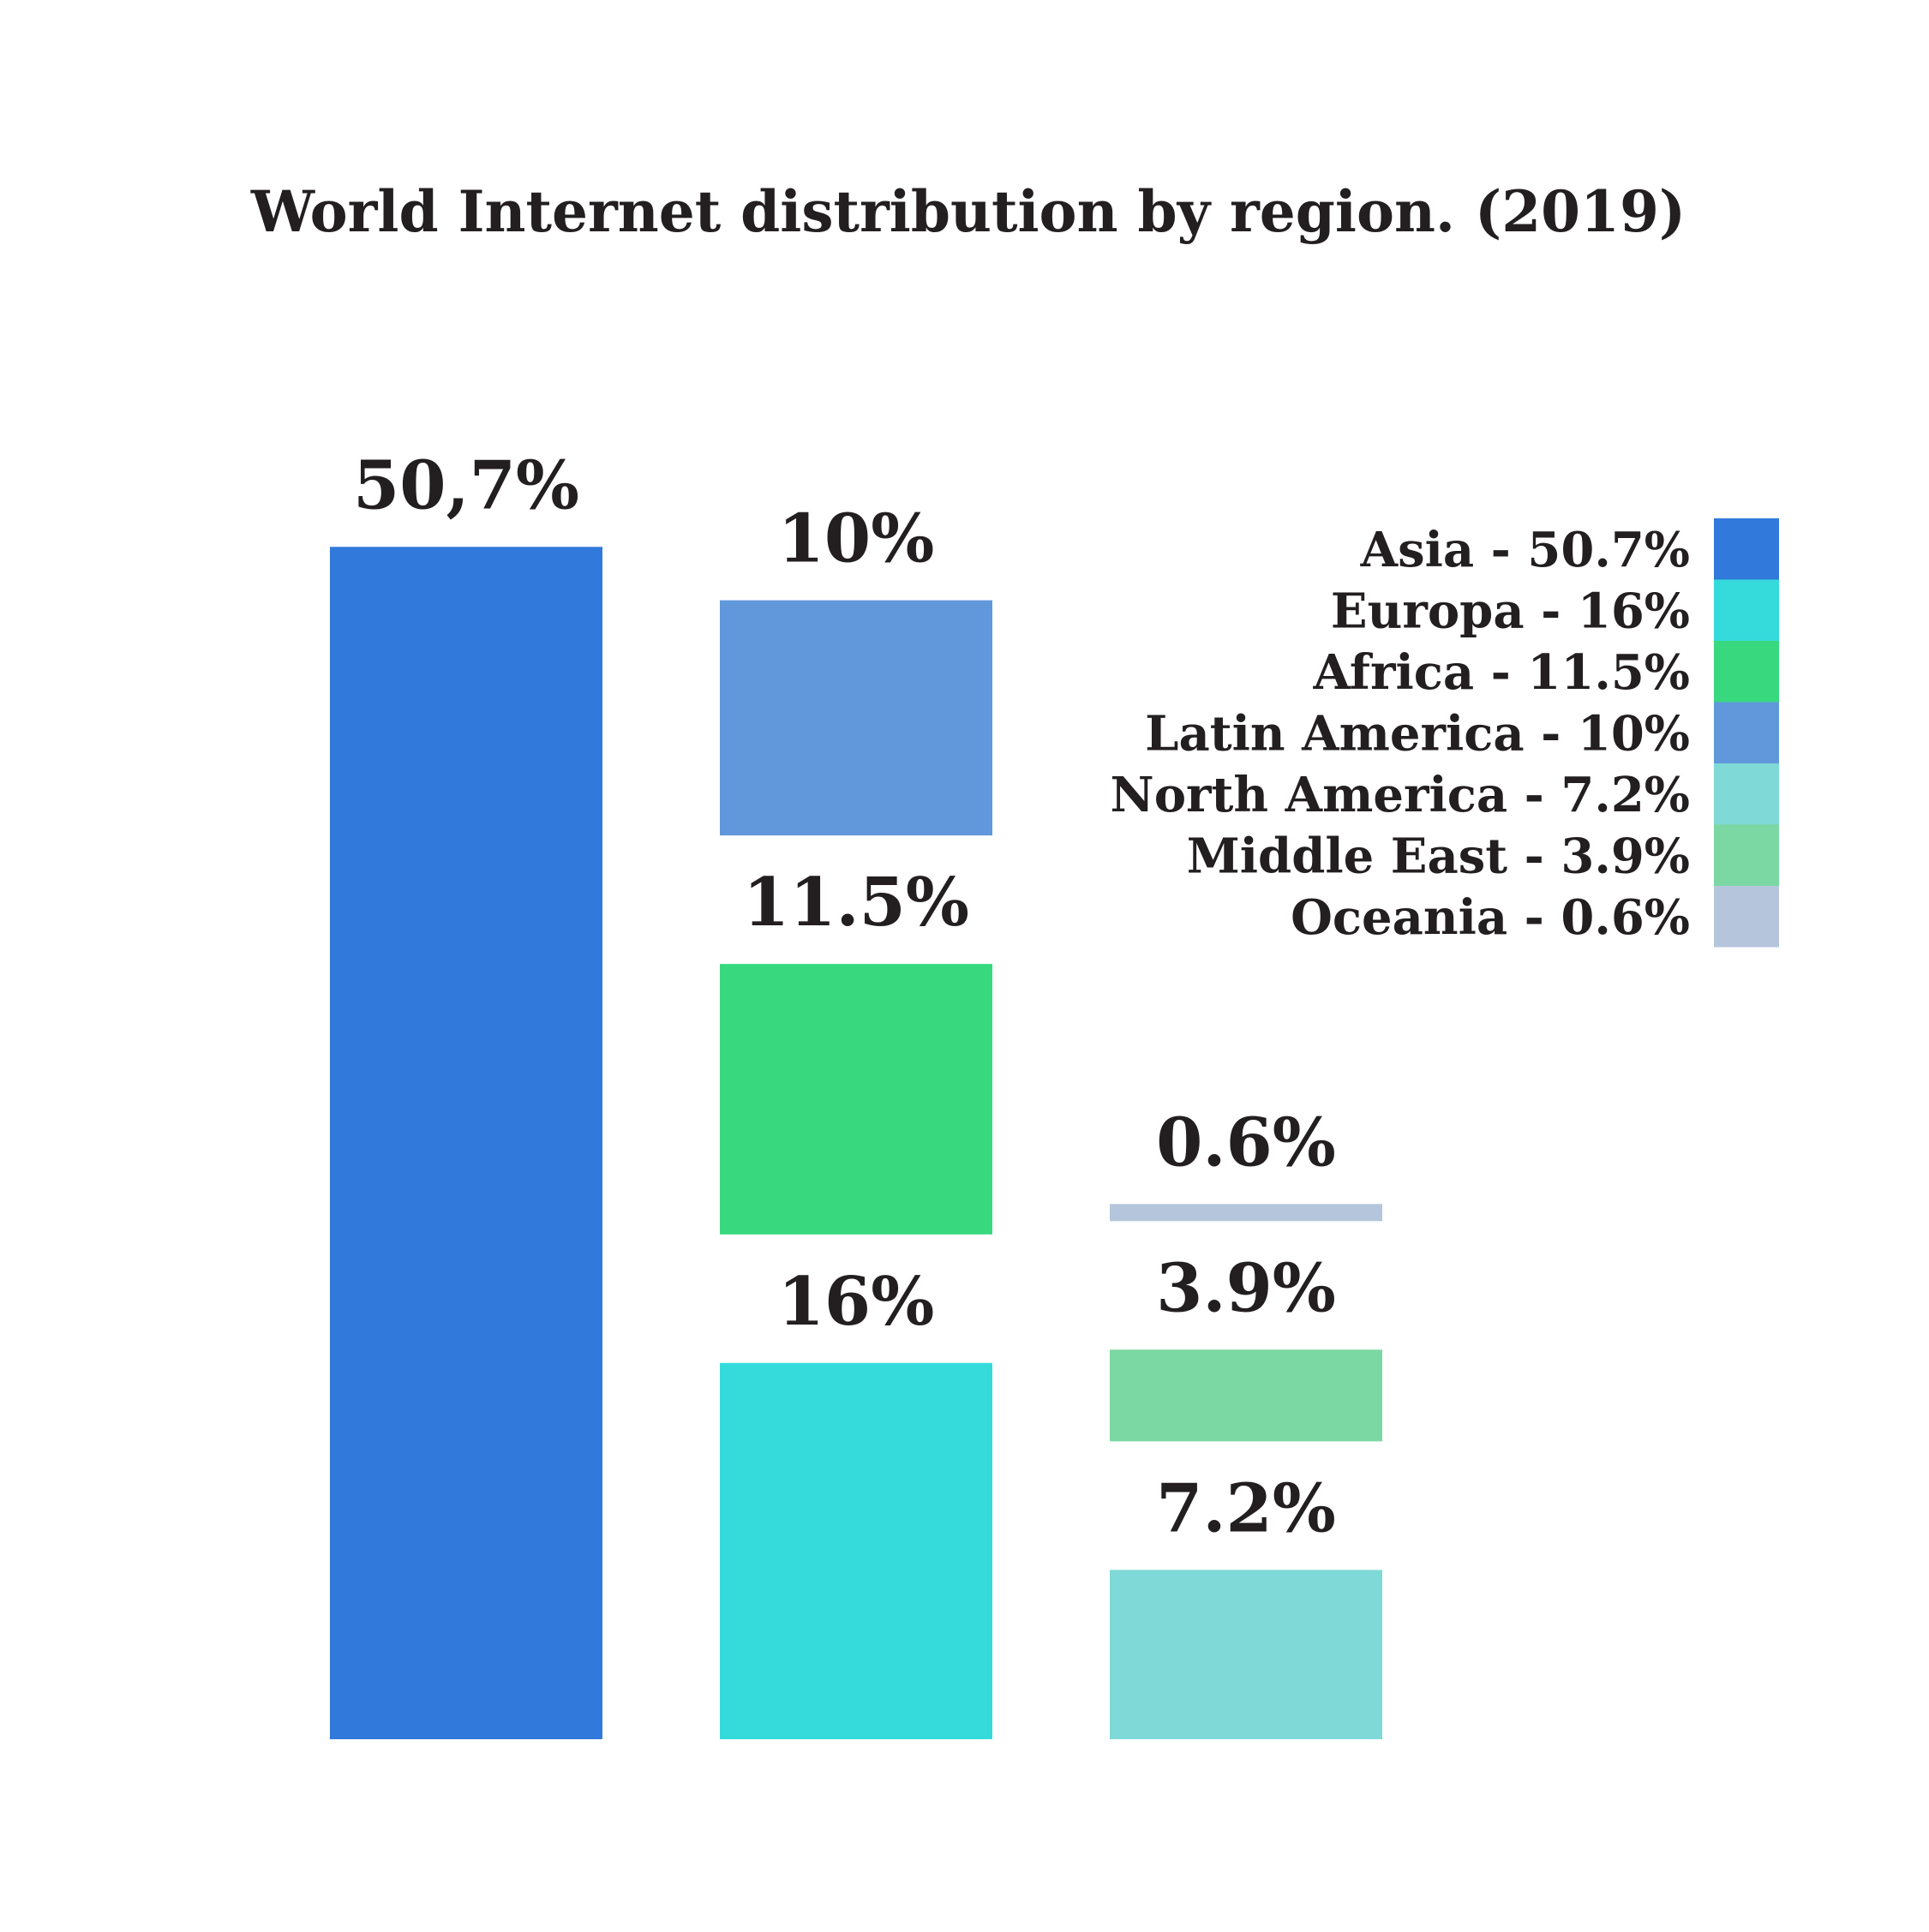  I want to click on legend-swatch-europa, so click(1746, 610).